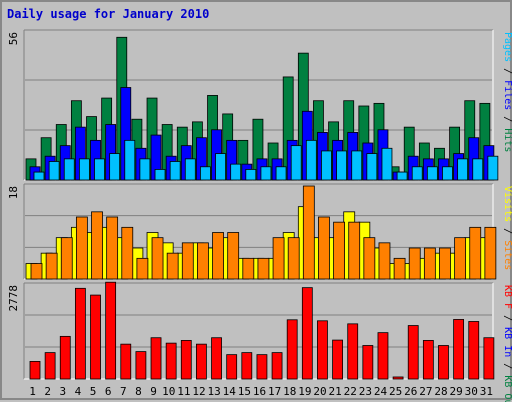  What do you see at coordinates (507, 92) in the screenshot?
I see `axis-label-hits_files_pages: Pages / Files / Hits` at bounding box center [507, 92].